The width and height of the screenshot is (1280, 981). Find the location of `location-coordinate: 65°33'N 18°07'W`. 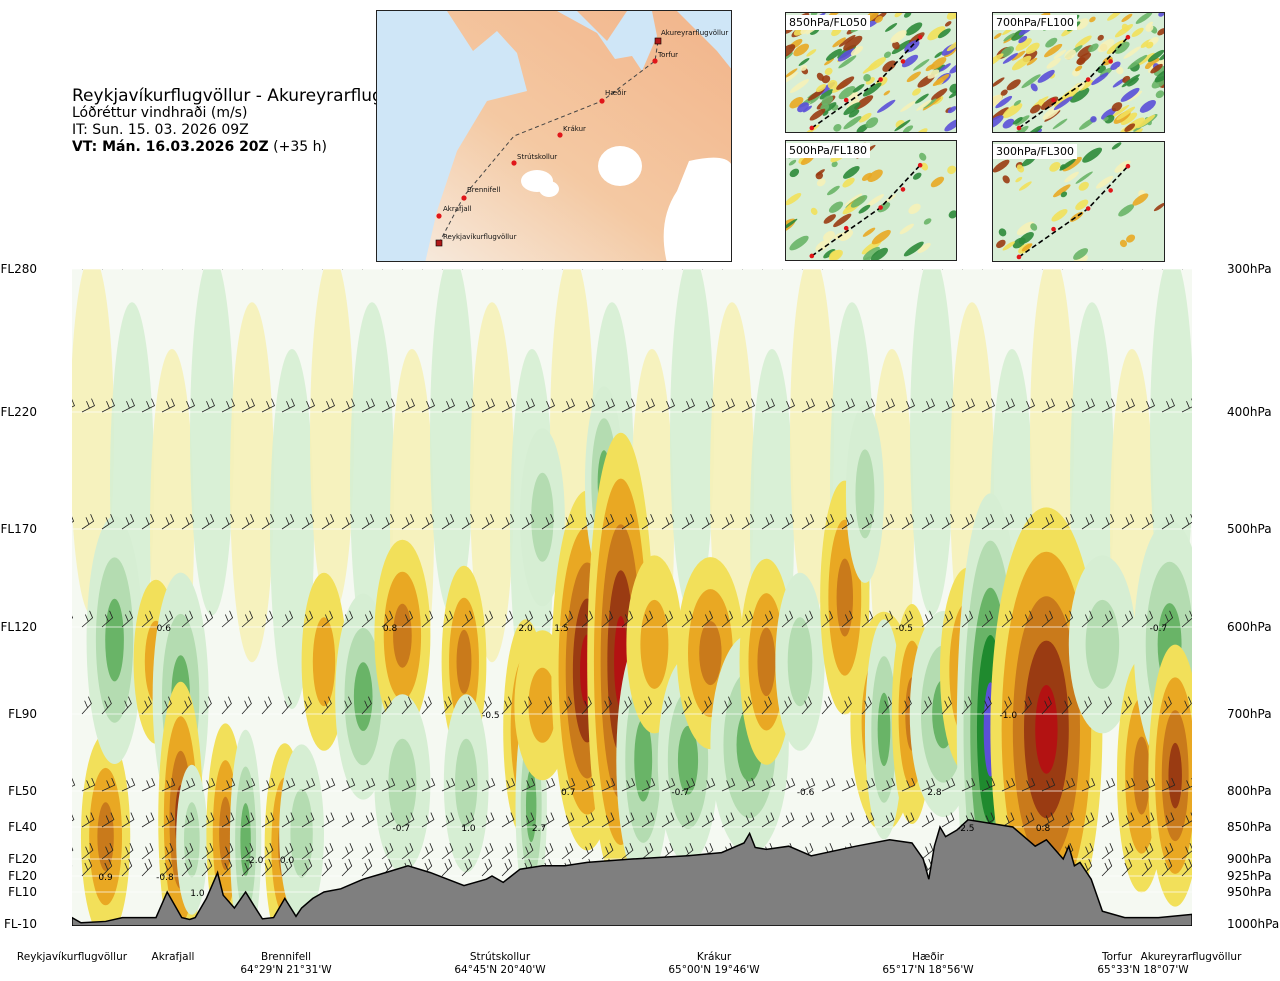

location-coordinate: 65°33'N 18°07'W is located at coordinates (1143, 970).